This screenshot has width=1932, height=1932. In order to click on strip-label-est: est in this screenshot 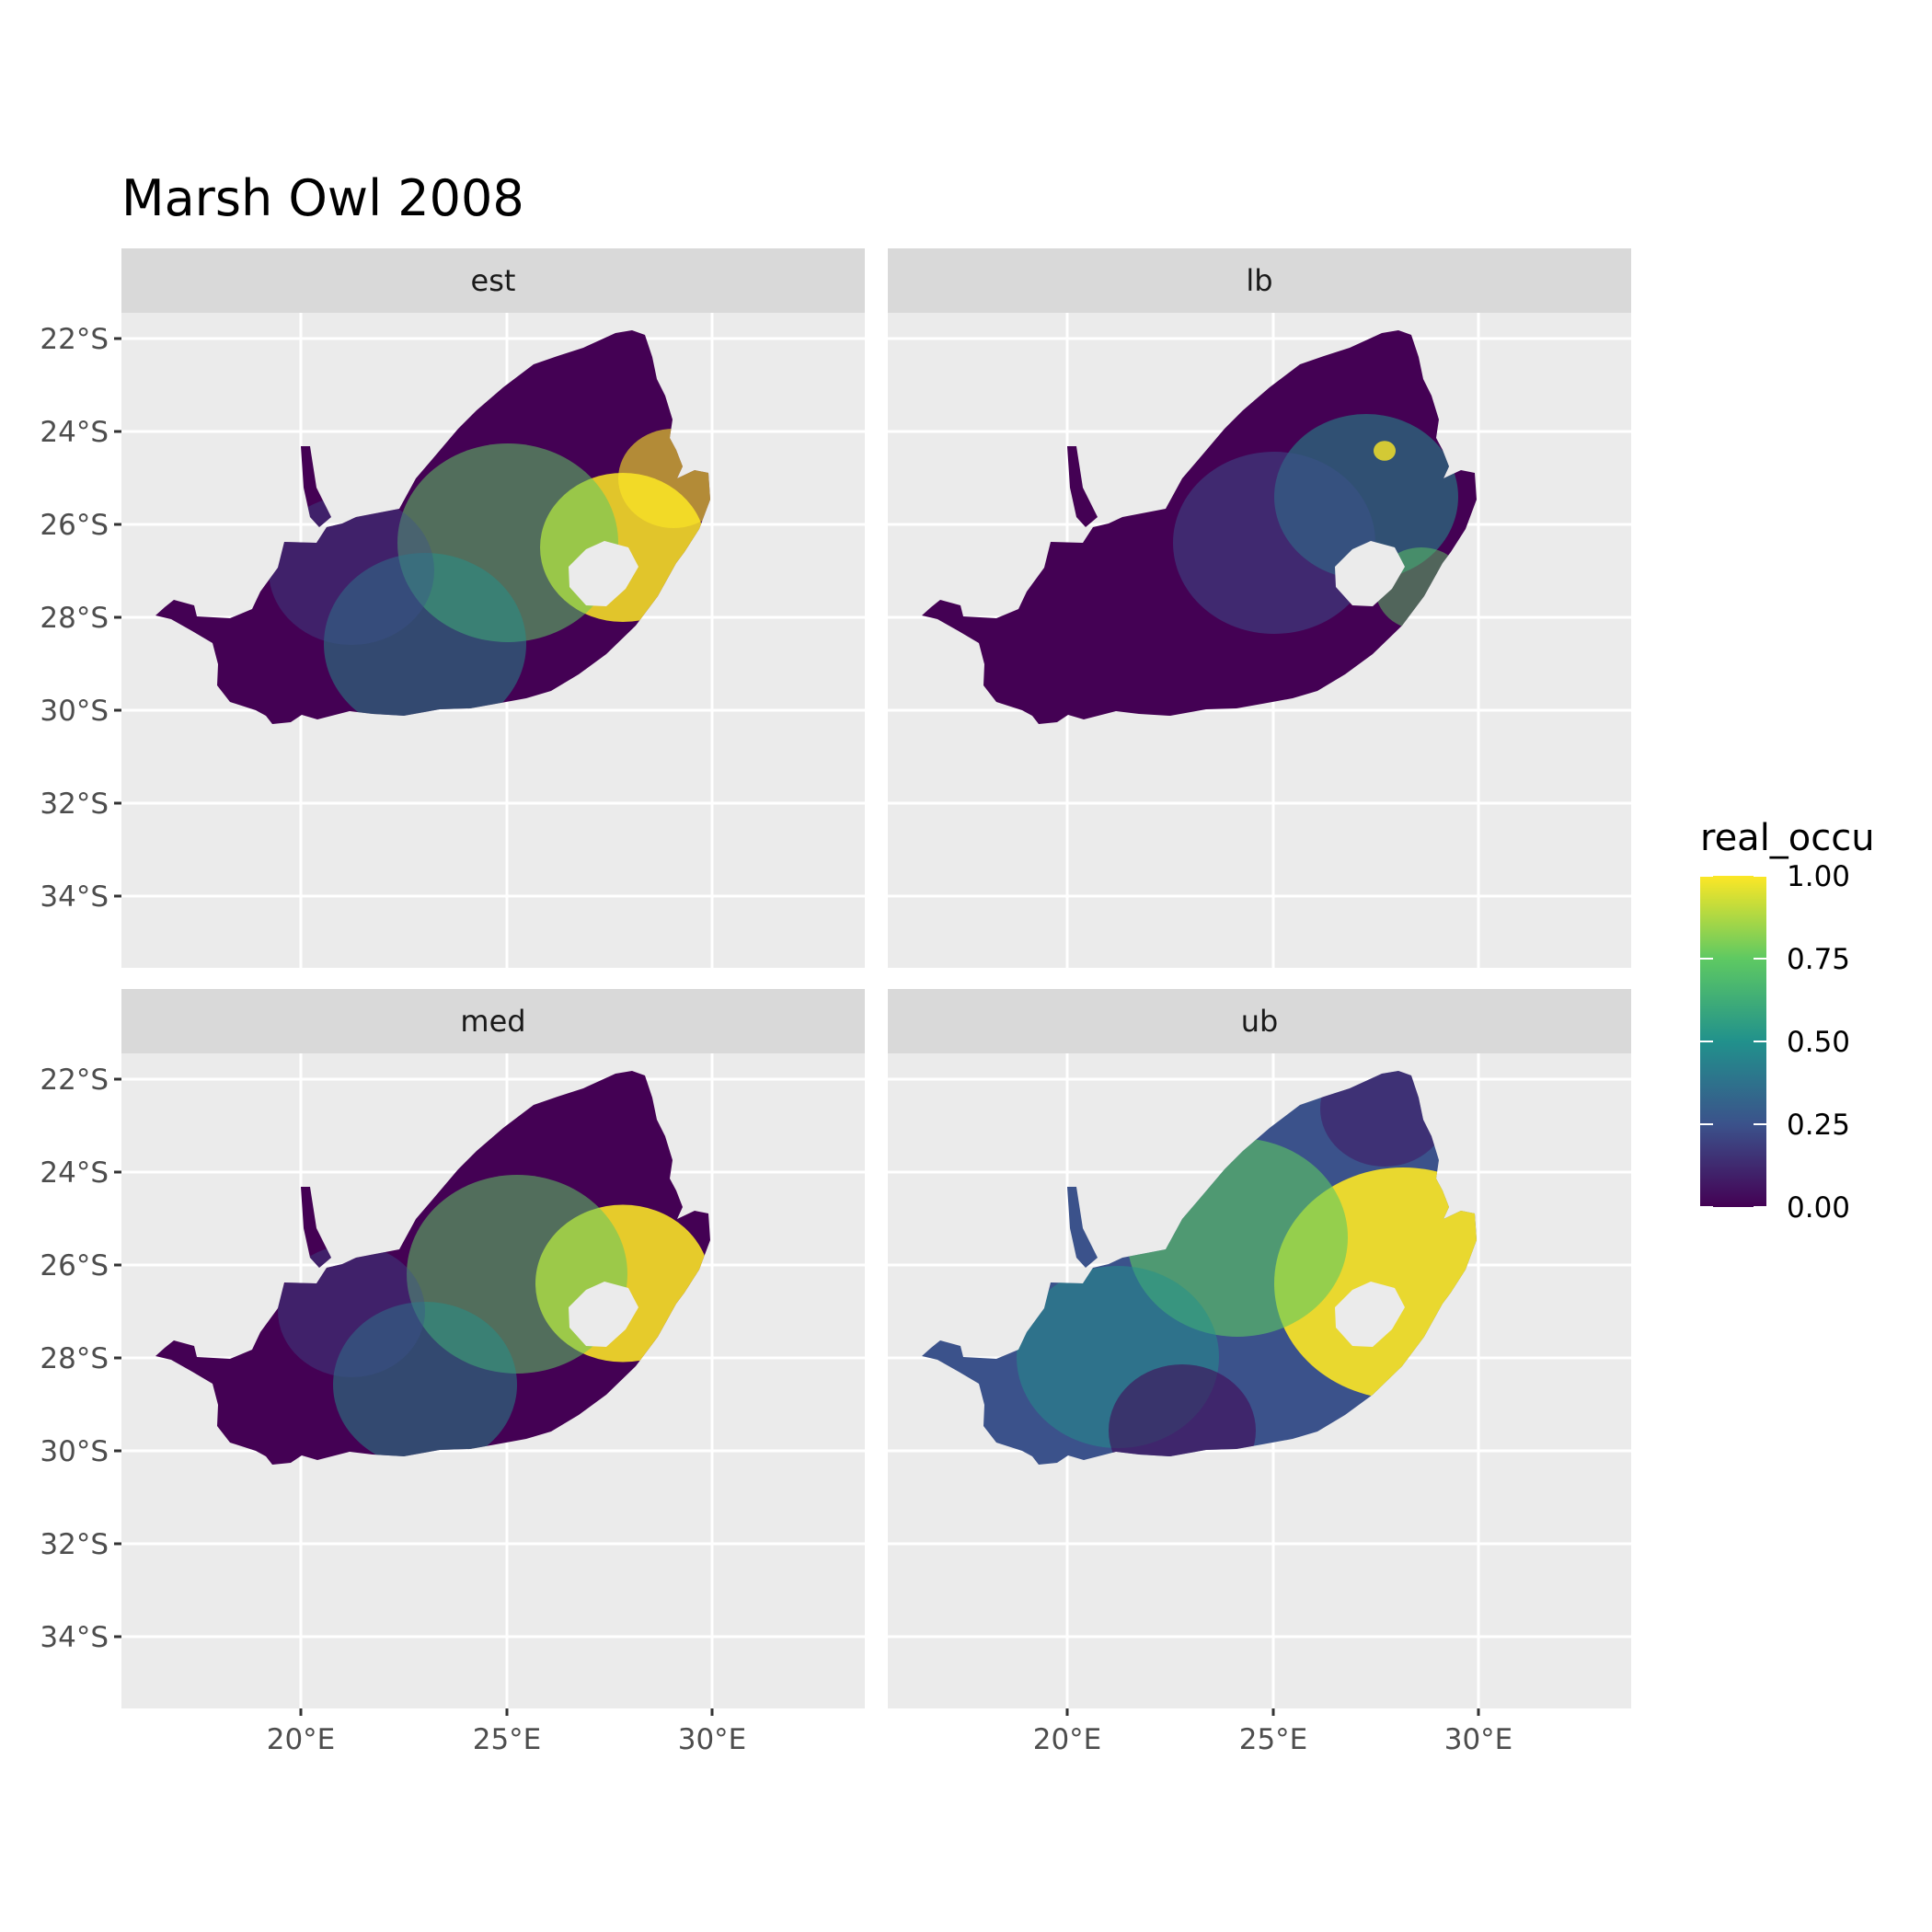, I will do `click(493, 280)`.